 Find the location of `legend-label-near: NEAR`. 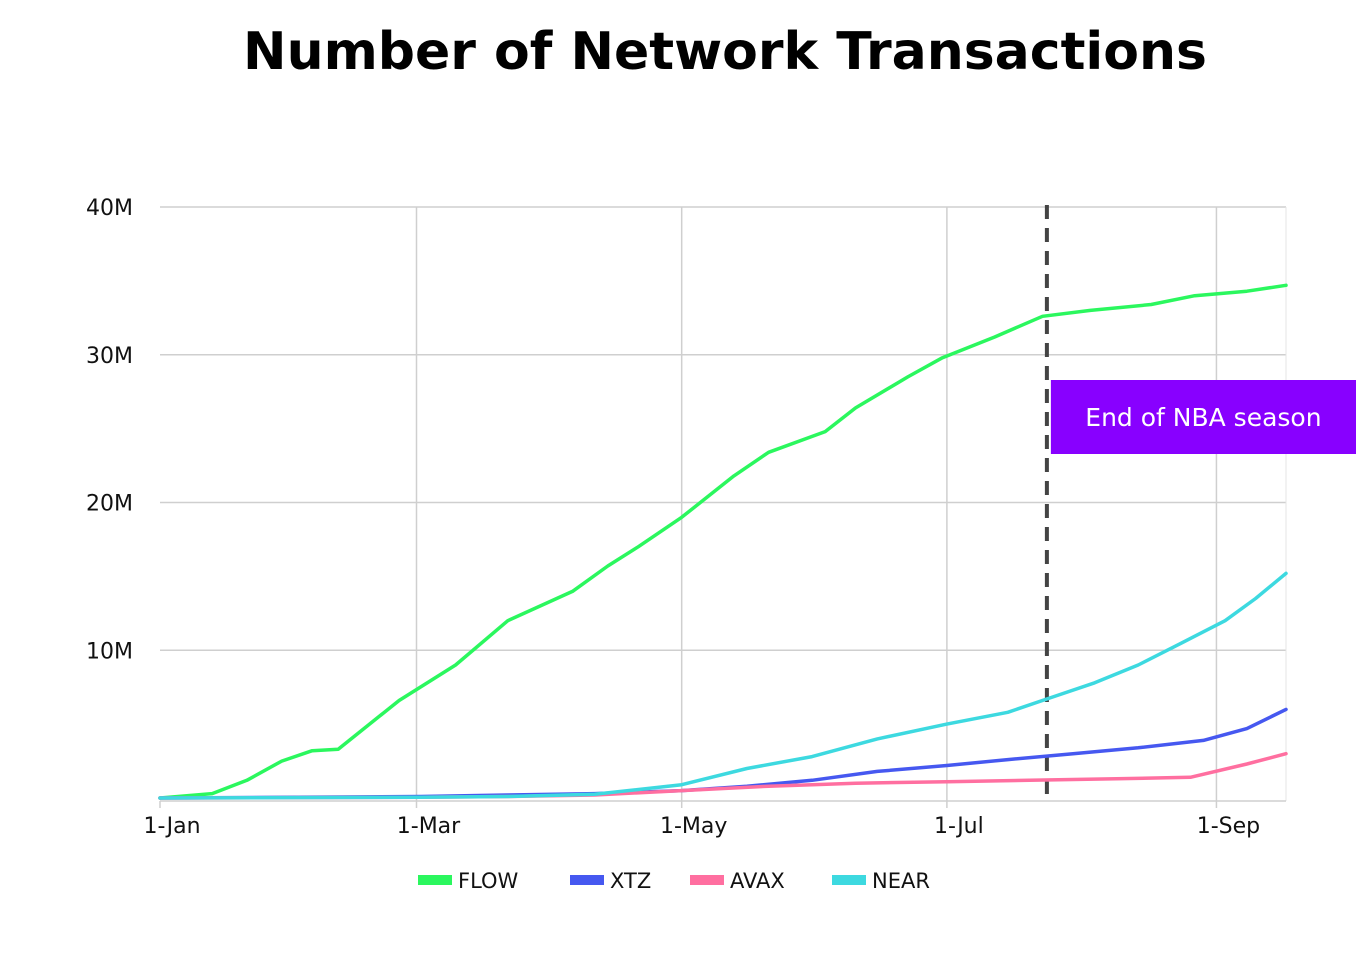

legend-label-near: NEAR is located at coordinates (901, 881).